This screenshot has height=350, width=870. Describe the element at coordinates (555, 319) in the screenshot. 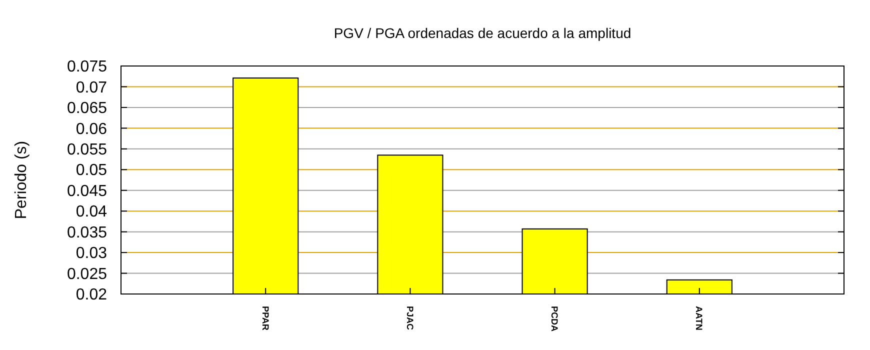

I see `x-tick-label: PCDA` at that location.